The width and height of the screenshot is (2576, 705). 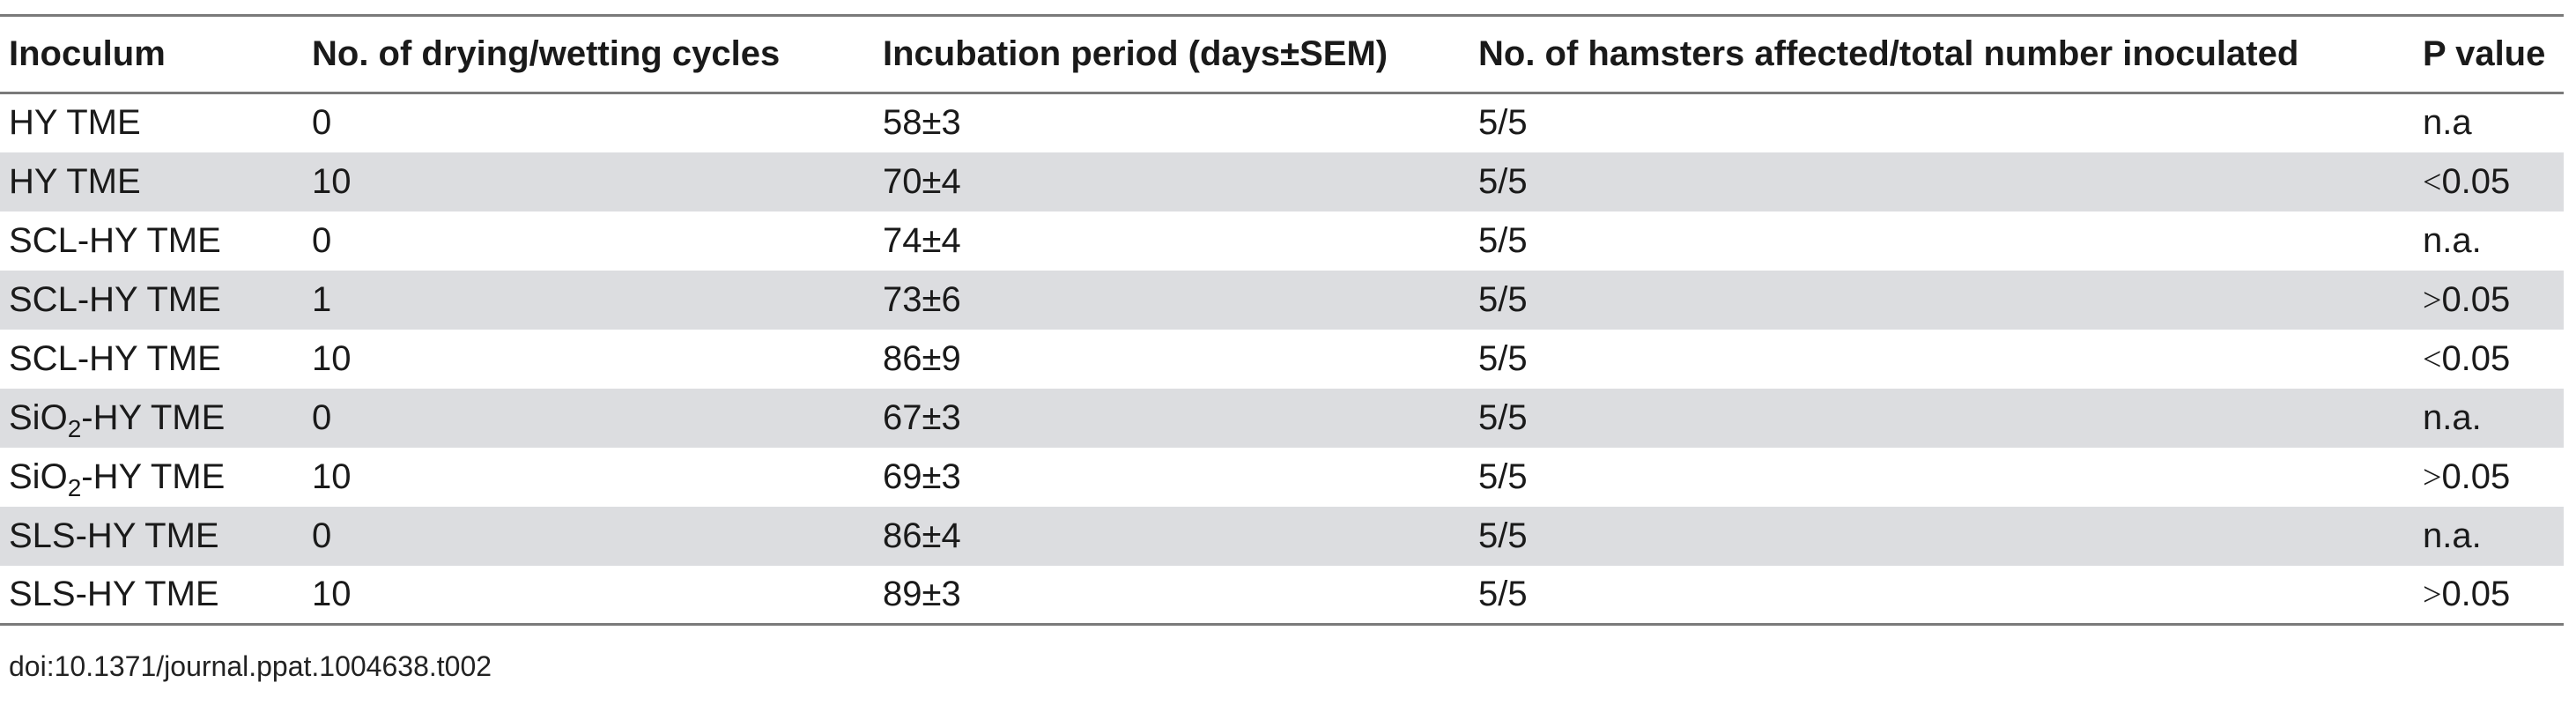 What do you see at coordinates (922, 123) in the screenshot?
I see `cell-incubation: 58±3` at bounding box center [922, 123].